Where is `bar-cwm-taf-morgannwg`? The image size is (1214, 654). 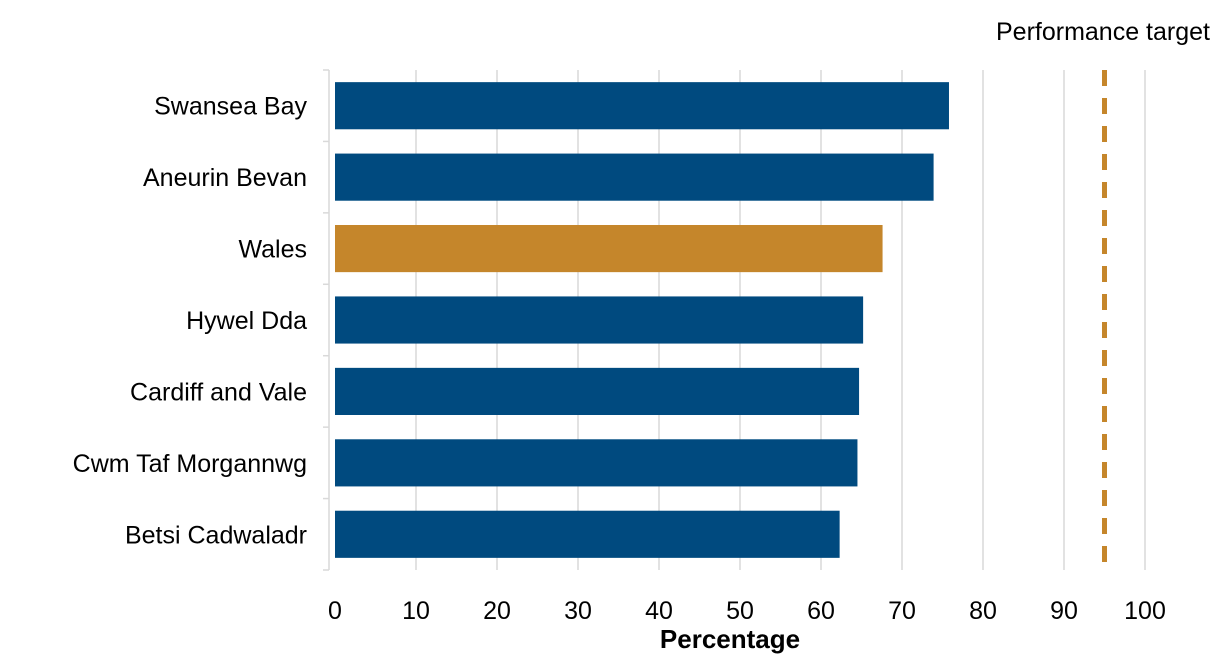
bar-cwm-taf-morgannwg is located at coordinates (596, 463).